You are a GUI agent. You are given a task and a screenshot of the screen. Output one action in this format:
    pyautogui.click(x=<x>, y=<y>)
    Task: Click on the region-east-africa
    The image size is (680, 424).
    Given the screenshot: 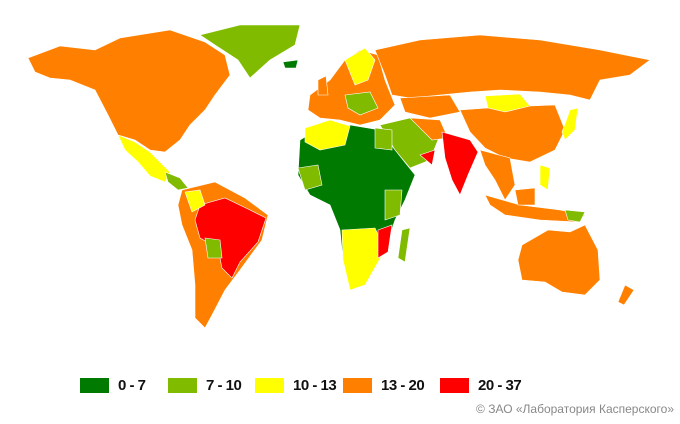 What is the action you would take?
    pyautogui.click(x=393, y=205)
    